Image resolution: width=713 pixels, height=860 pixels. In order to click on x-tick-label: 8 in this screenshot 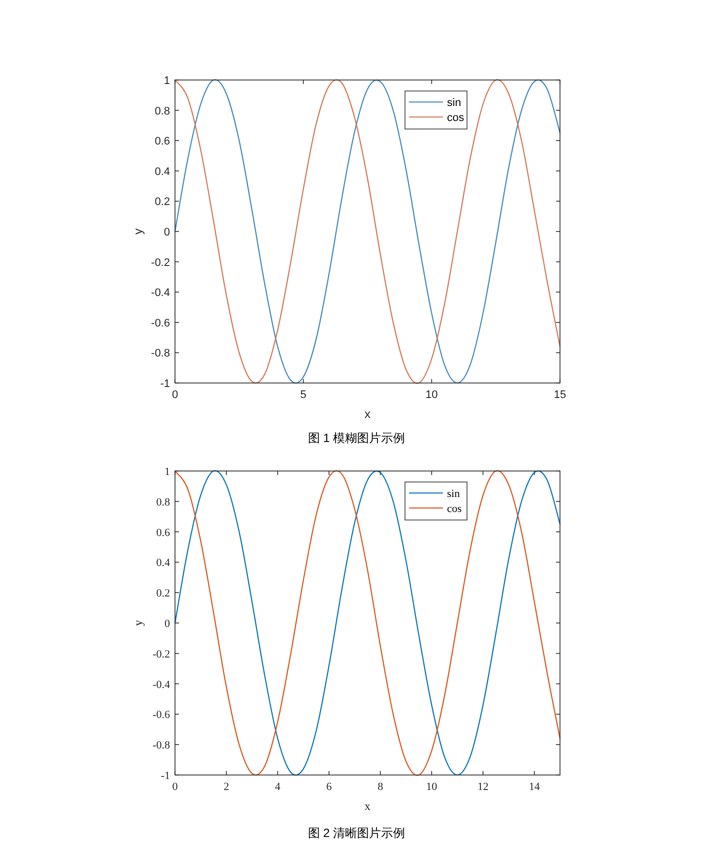, I will do `click(381, 787)`.